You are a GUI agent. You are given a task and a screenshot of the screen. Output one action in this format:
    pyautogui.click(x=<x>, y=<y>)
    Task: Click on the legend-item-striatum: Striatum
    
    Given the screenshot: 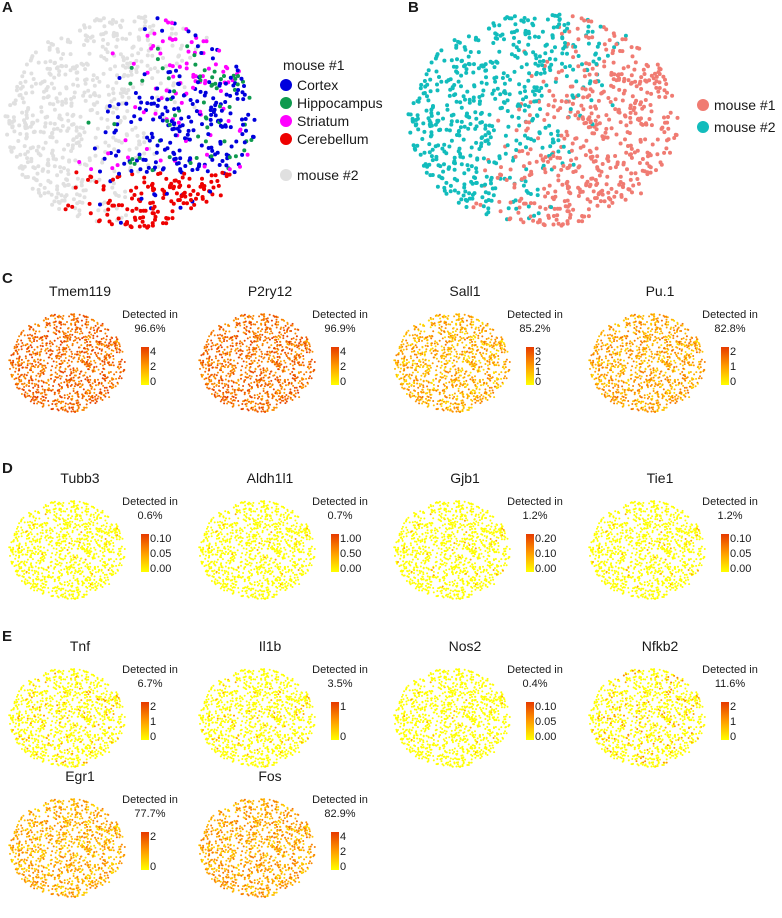 What is the action you would take?
    pyautogui.click(x=331, y=121)
    